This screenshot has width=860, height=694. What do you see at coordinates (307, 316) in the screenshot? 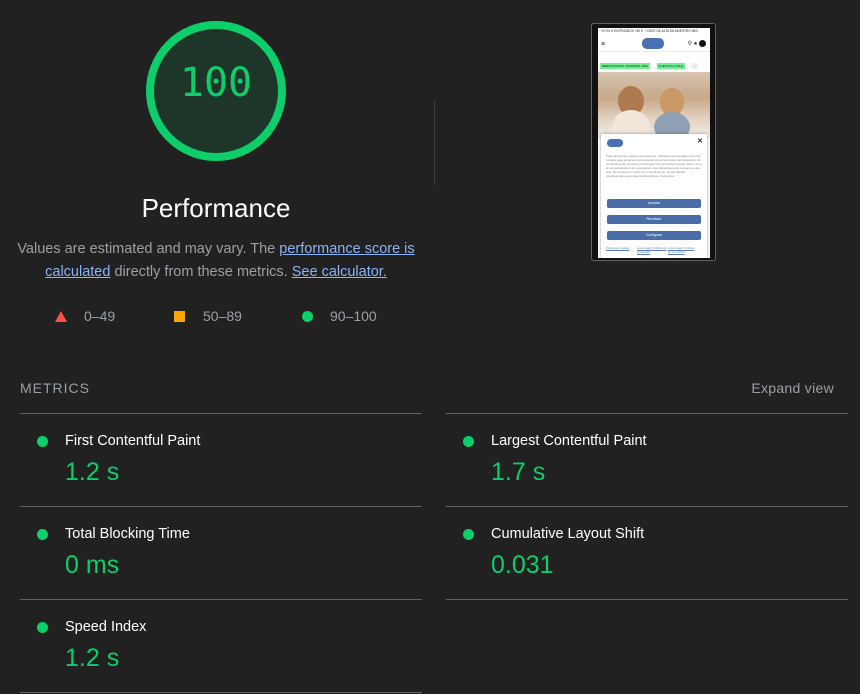
I see `circle-icon` at bounding box center [307, 316].